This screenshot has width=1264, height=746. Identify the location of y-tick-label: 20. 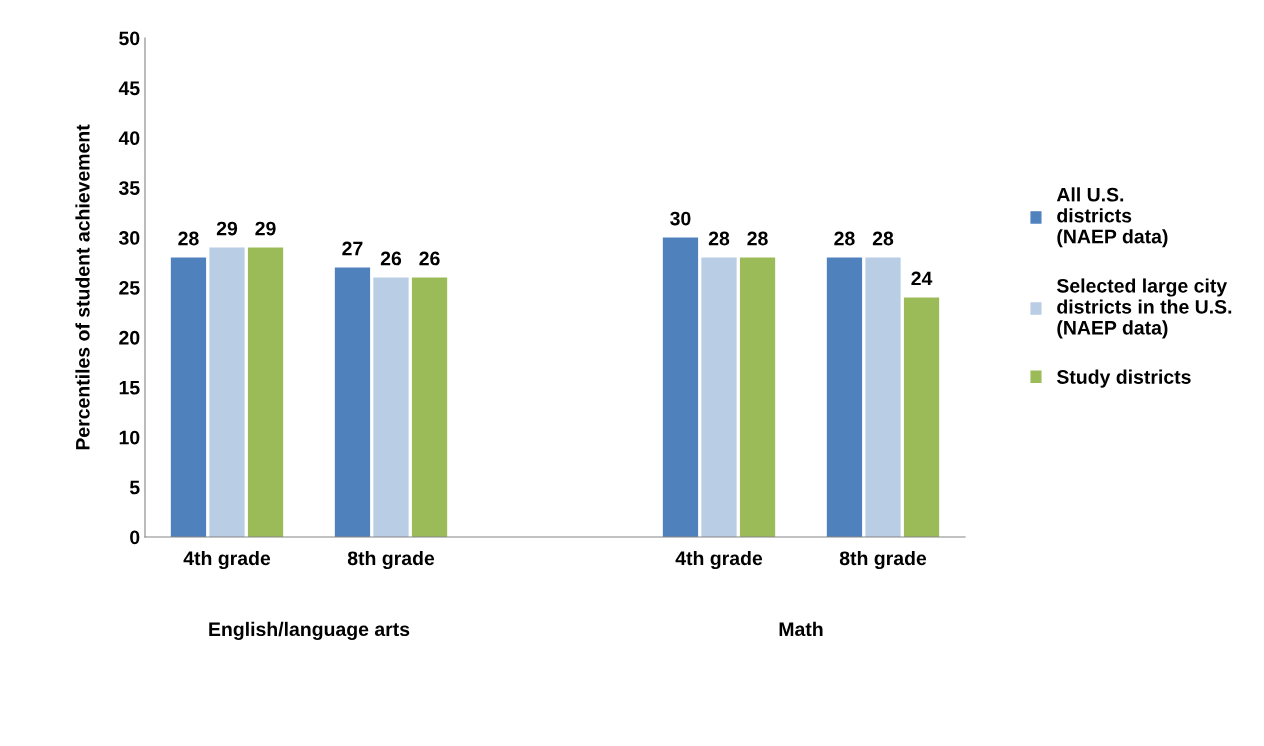
(129, 337).